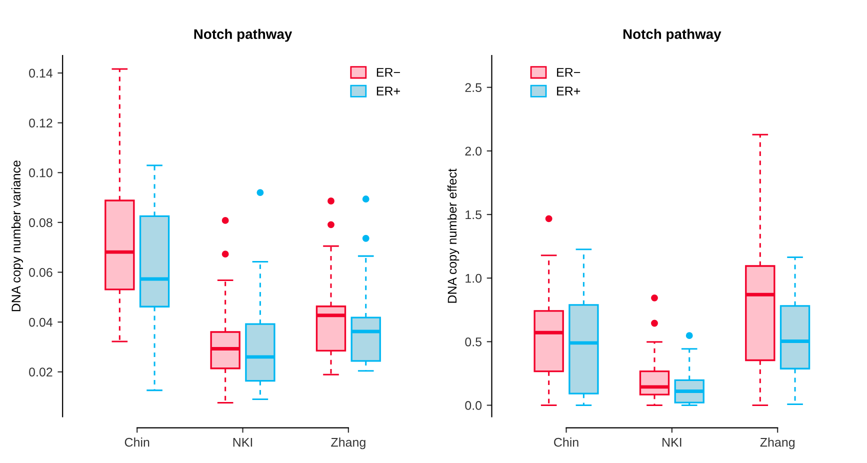 Image resolution: width=867 pixels, height=463 pixels. I want to click on y-axis-title: DNA copy number variance, so click(17, 236).